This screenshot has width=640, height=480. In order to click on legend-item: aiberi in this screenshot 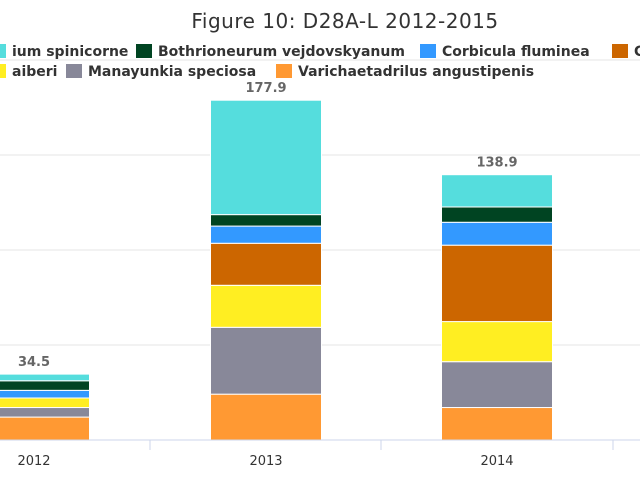, I will do `click(28, 72)`.